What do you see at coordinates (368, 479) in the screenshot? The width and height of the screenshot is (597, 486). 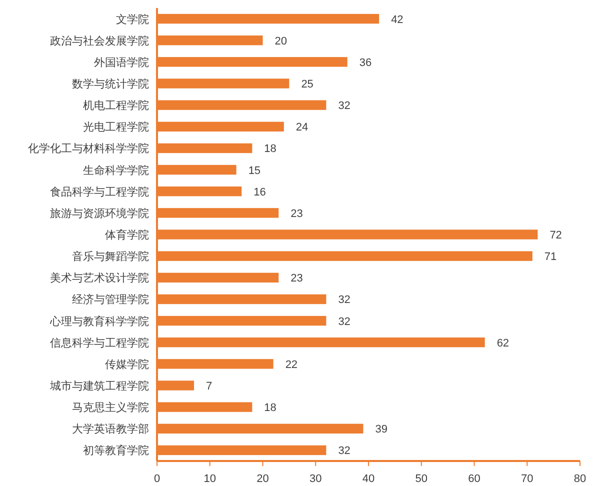 I see `x-tick-label: 40` at bounding box center [368, 479].